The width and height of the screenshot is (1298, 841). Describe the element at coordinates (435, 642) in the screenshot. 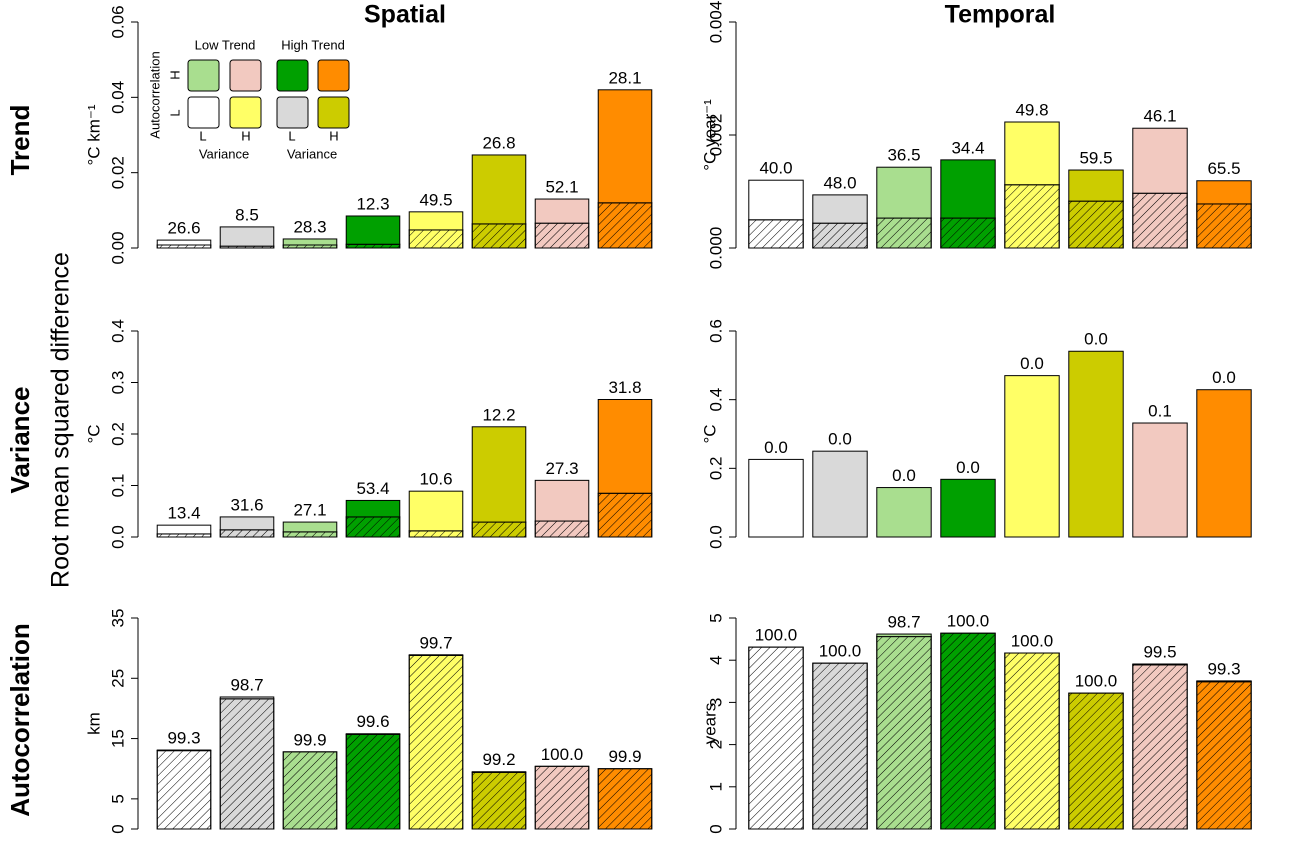

I see `data-label: 99.7` at that location.